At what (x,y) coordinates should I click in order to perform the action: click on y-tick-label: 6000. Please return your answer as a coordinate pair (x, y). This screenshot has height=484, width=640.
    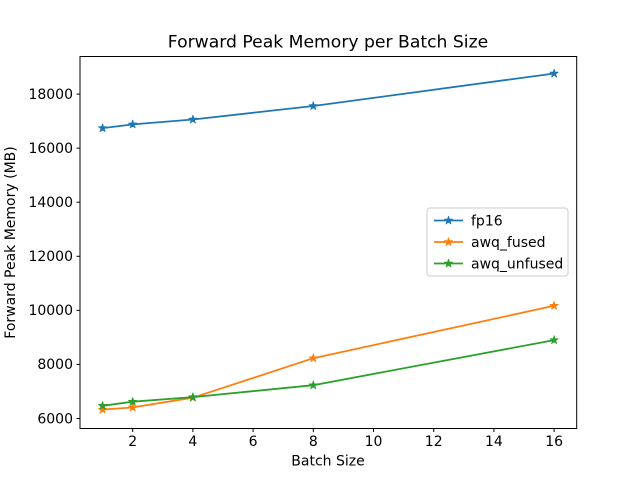
    Looking at the image, I should click on (55, 419).